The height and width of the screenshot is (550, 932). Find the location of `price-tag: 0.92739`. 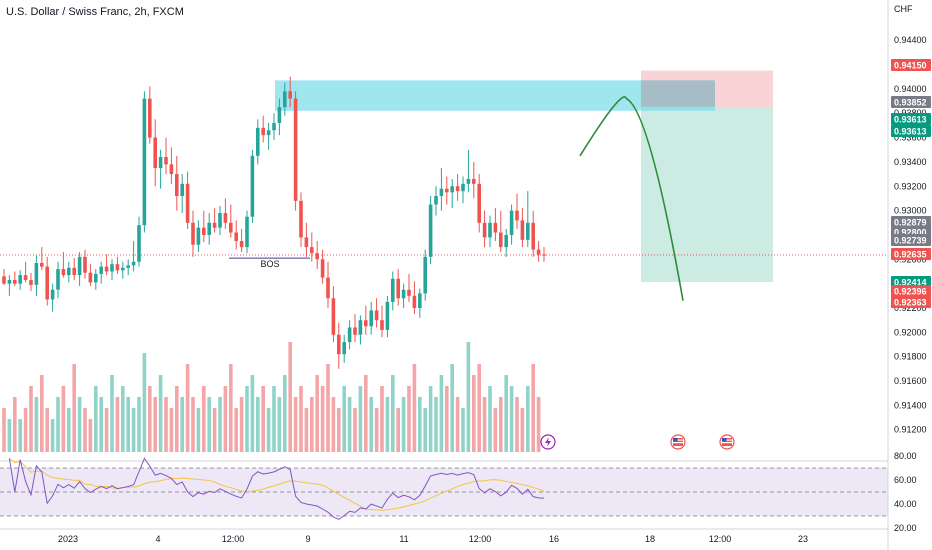

price-tag: 0.92739 is located at coordinates (911, 240).